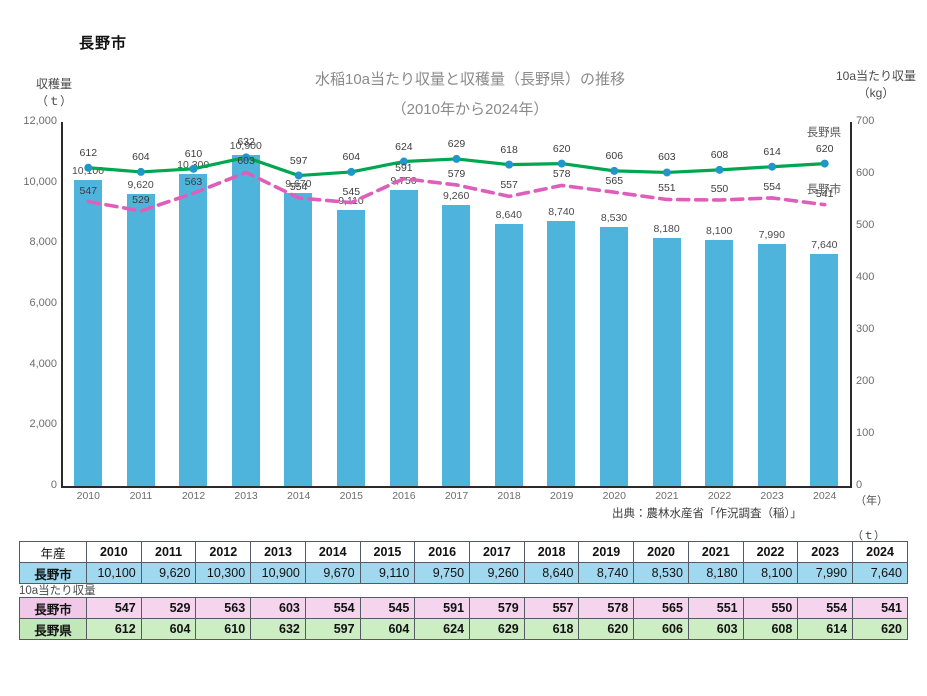  Describe the element at coordinates (114, 629) in the screenshot. I see `table-yield-cell: 612` at that location.